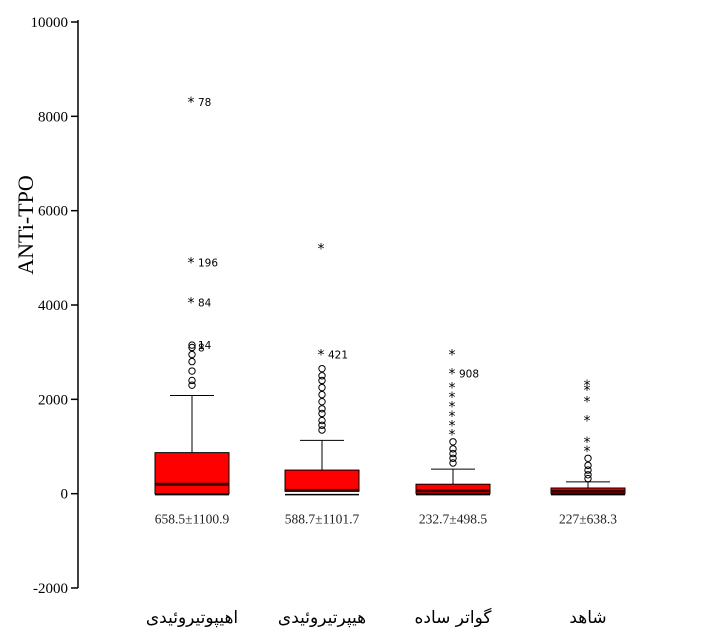 This screenshot has height=630, width=713. What do you see at coordinates (322, 618) in the screenshot?
I see `category-label: هیپرتیروئیدی` at bounding box center [322, 618].